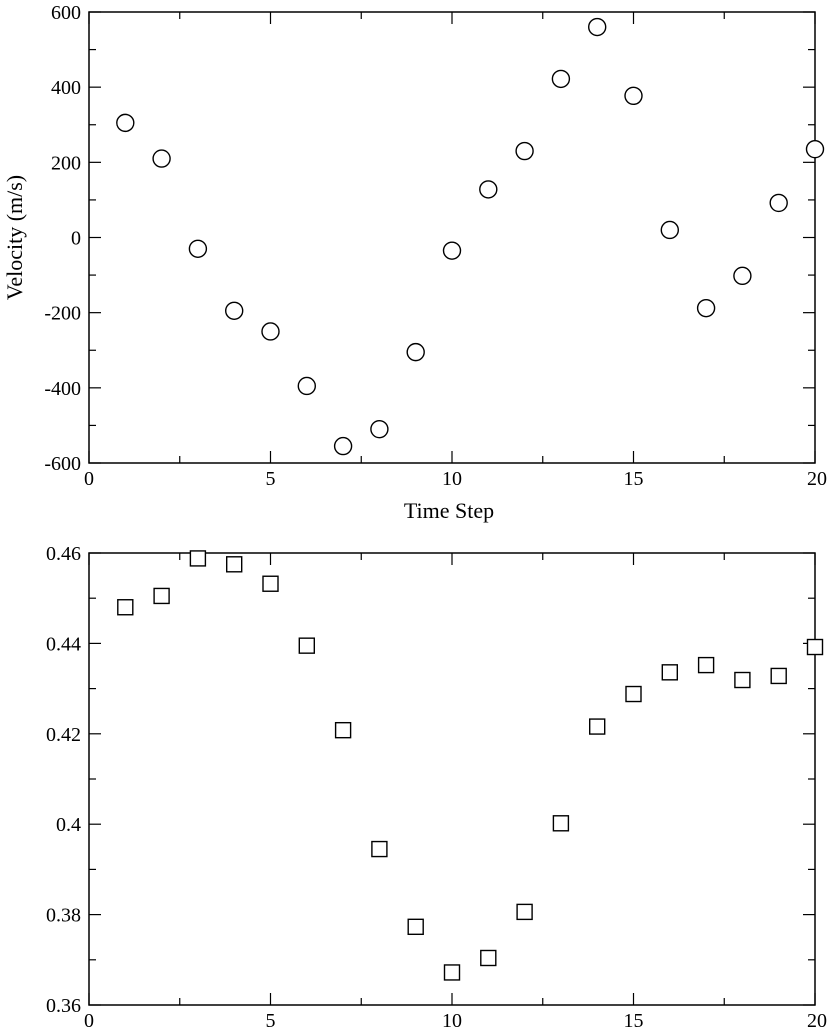 The height and width of the screenshot is (1035, 830). I want to click on y-tick-label: 0, so click(76, 239).